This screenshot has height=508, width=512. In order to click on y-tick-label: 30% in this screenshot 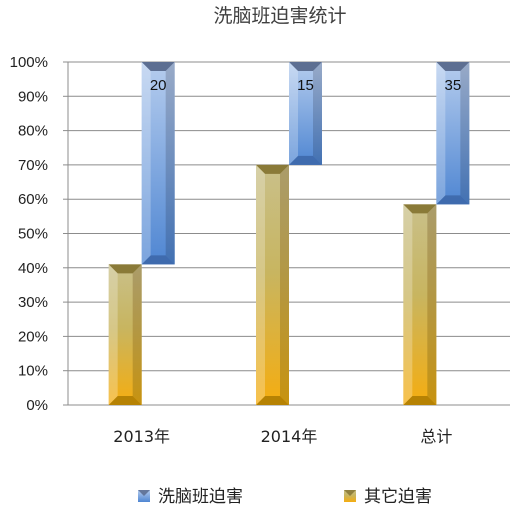, I will do `click(33, 302)`.